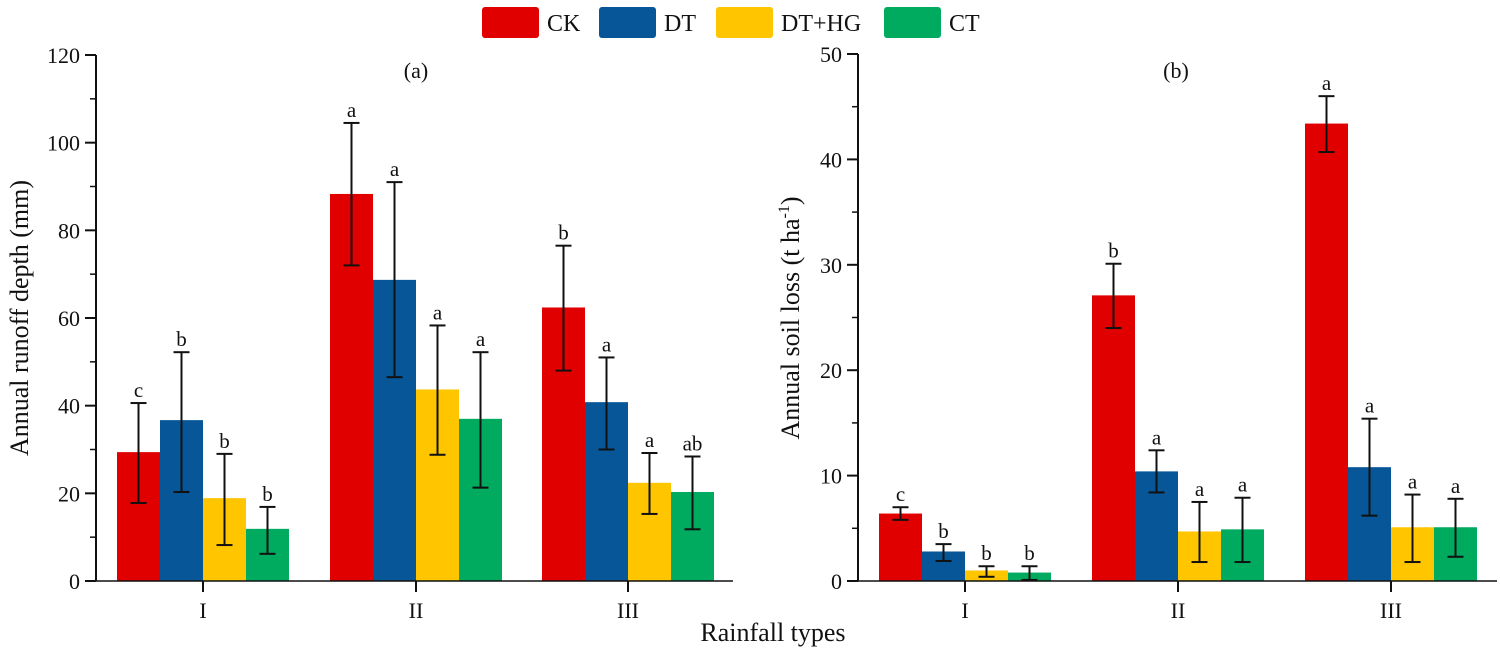  I want to click on y-axis-title-text: Annual runoff depth (mm), so click(19, 318).